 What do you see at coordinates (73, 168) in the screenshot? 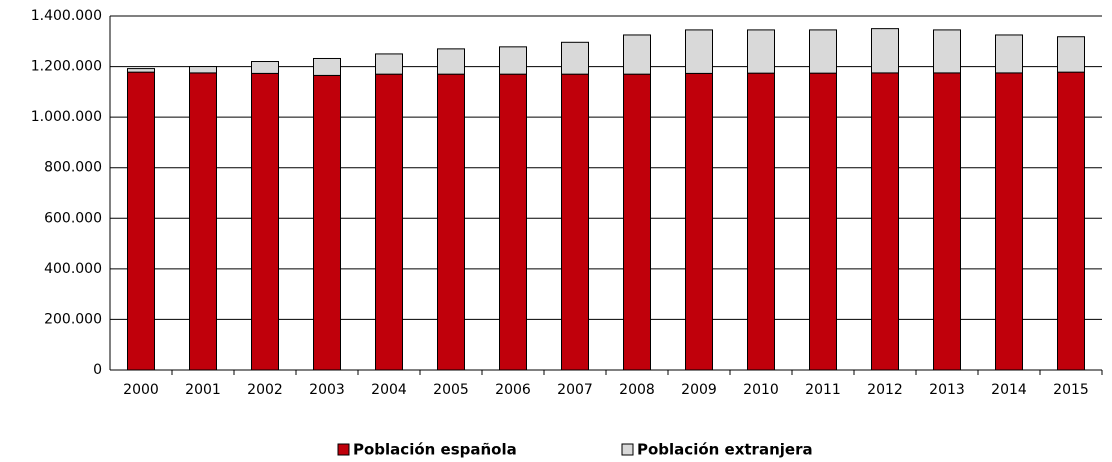
I see `y-tick-label: 800.000` at bounding box center [73, 168].